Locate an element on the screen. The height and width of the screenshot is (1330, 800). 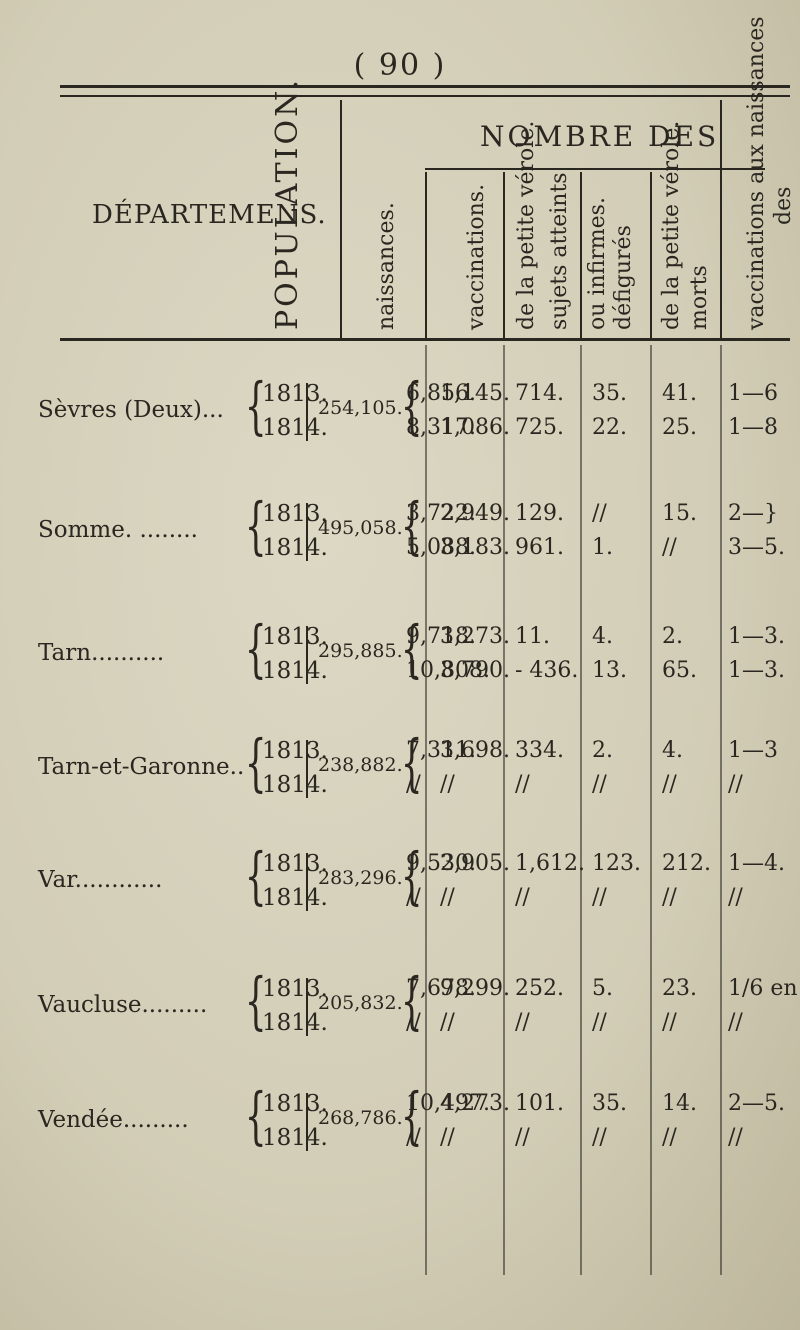
def-1813: 123. is located at coordinates (616, 863).